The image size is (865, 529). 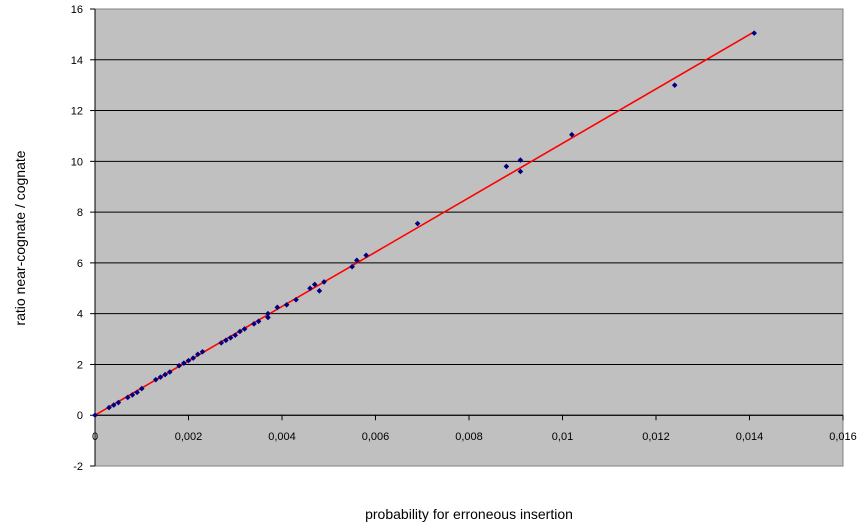 I want to click on x-tick-label: 0,008, so click(x=469, y=437).